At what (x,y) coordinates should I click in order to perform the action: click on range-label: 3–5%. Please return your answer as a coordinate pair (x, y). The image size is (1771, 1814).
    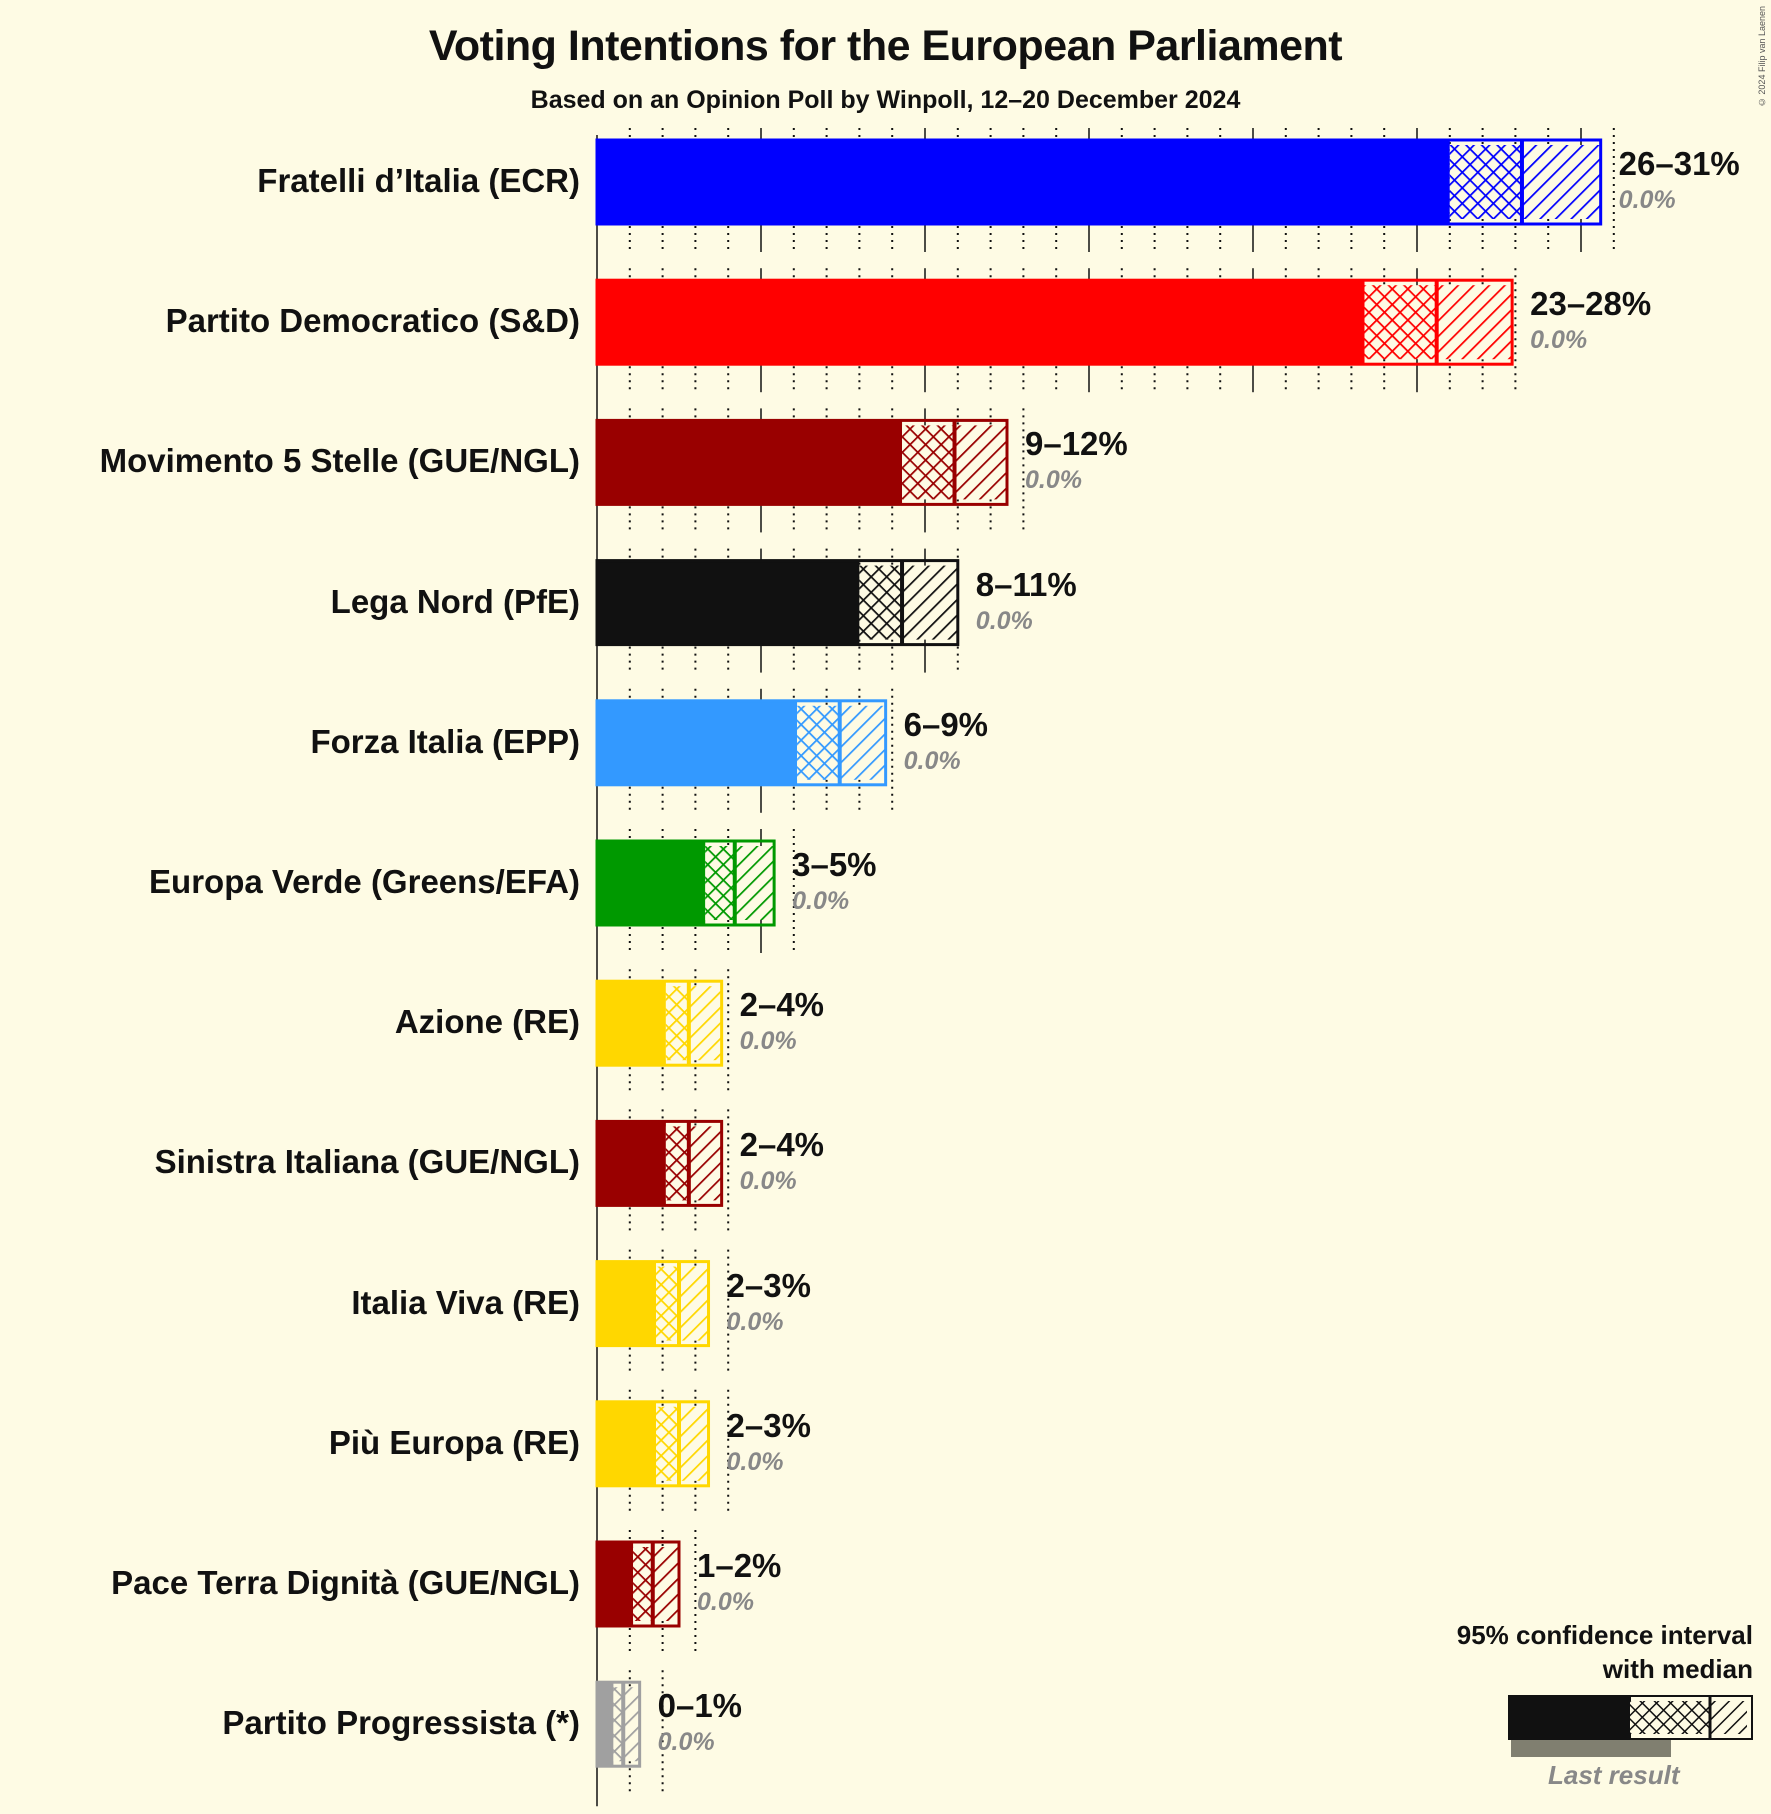
    Looking at the image, I should click on (834, 864).